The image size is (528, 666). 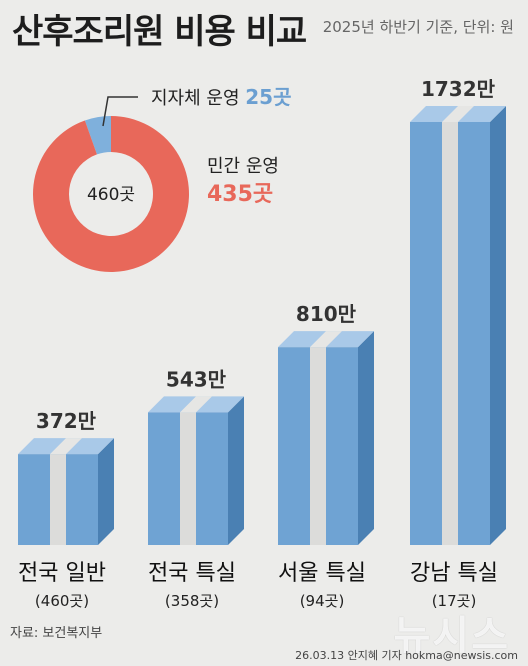 I want to click on donut-label-private-name: 민간 운영, so click(x=243, y=166).